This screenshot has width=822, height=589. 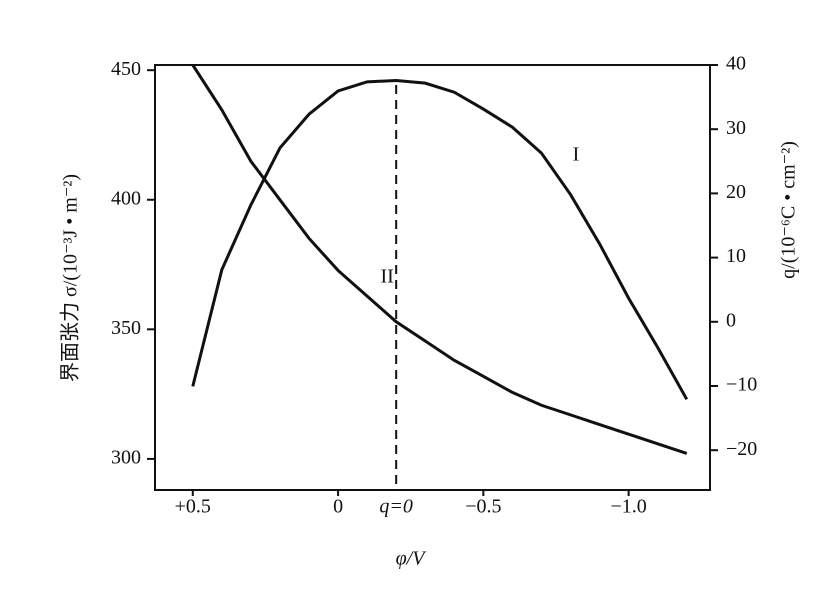 I want to click on y-tick-label: 450, so click(x=126, y=69).